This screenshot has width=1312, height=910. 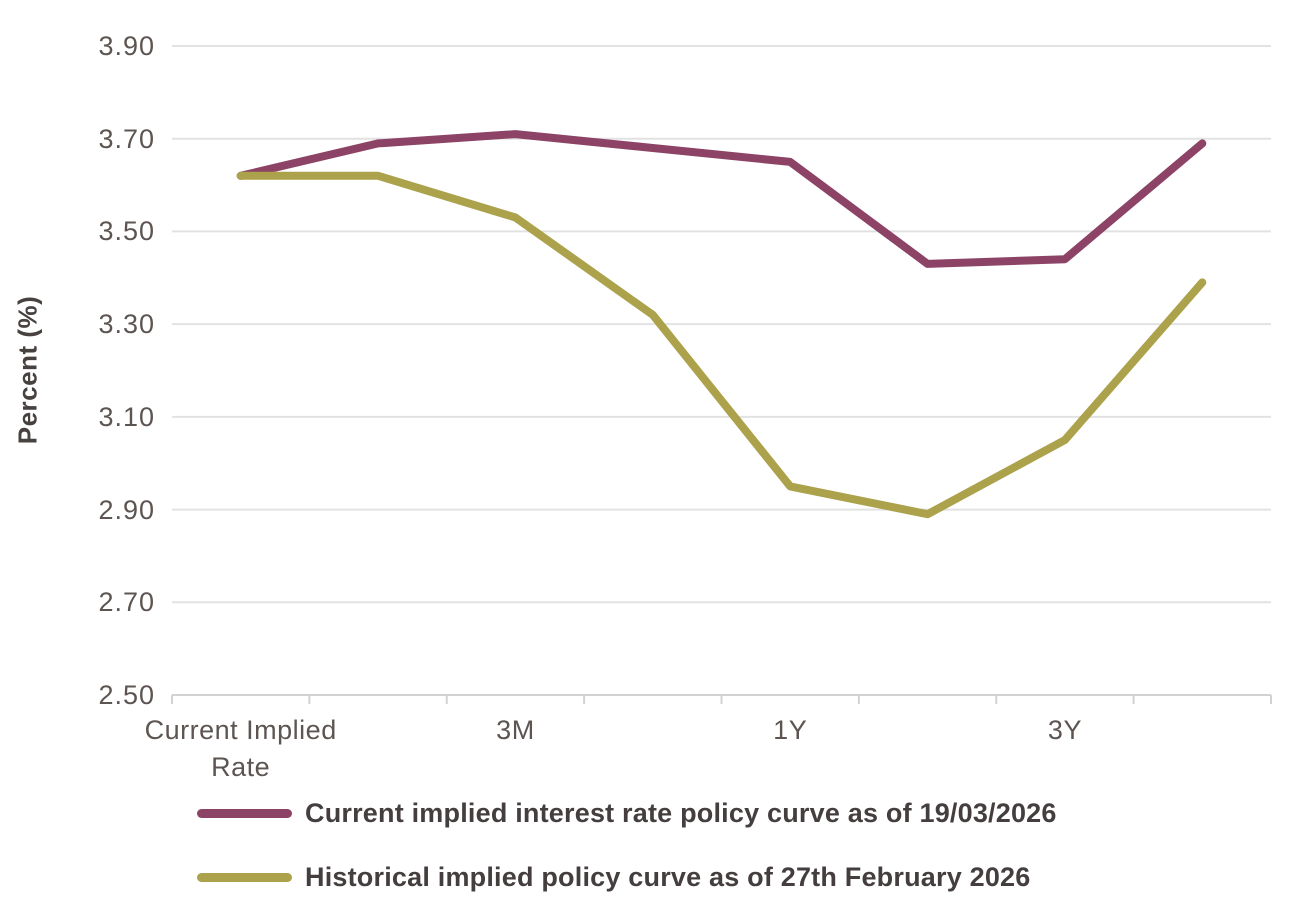 I want to click on x-tick-label: 3M, so click(x=515, y=730).